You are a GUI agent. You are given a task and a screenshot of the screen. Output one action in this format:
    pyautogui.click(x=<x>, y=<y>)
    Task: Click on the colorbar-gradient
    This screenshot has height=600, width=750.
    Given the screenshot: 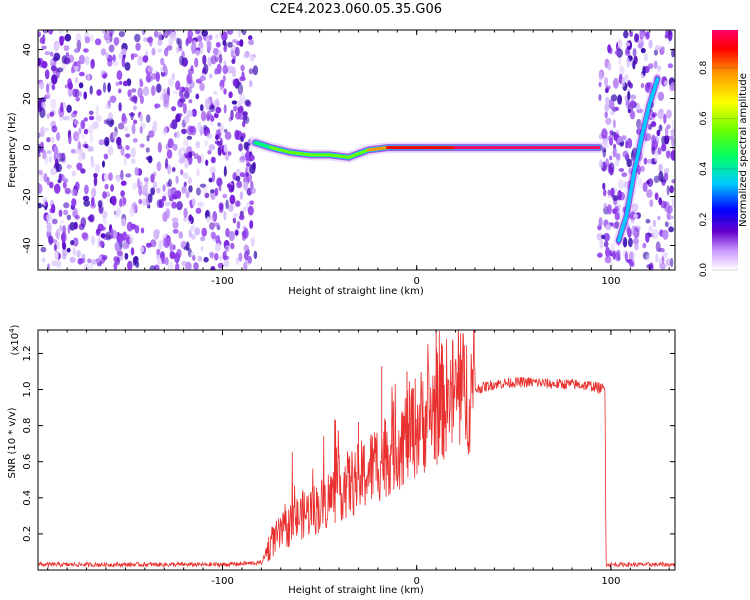 What is the action you would take?
    pyautogui.click(x=725, y=150)
    